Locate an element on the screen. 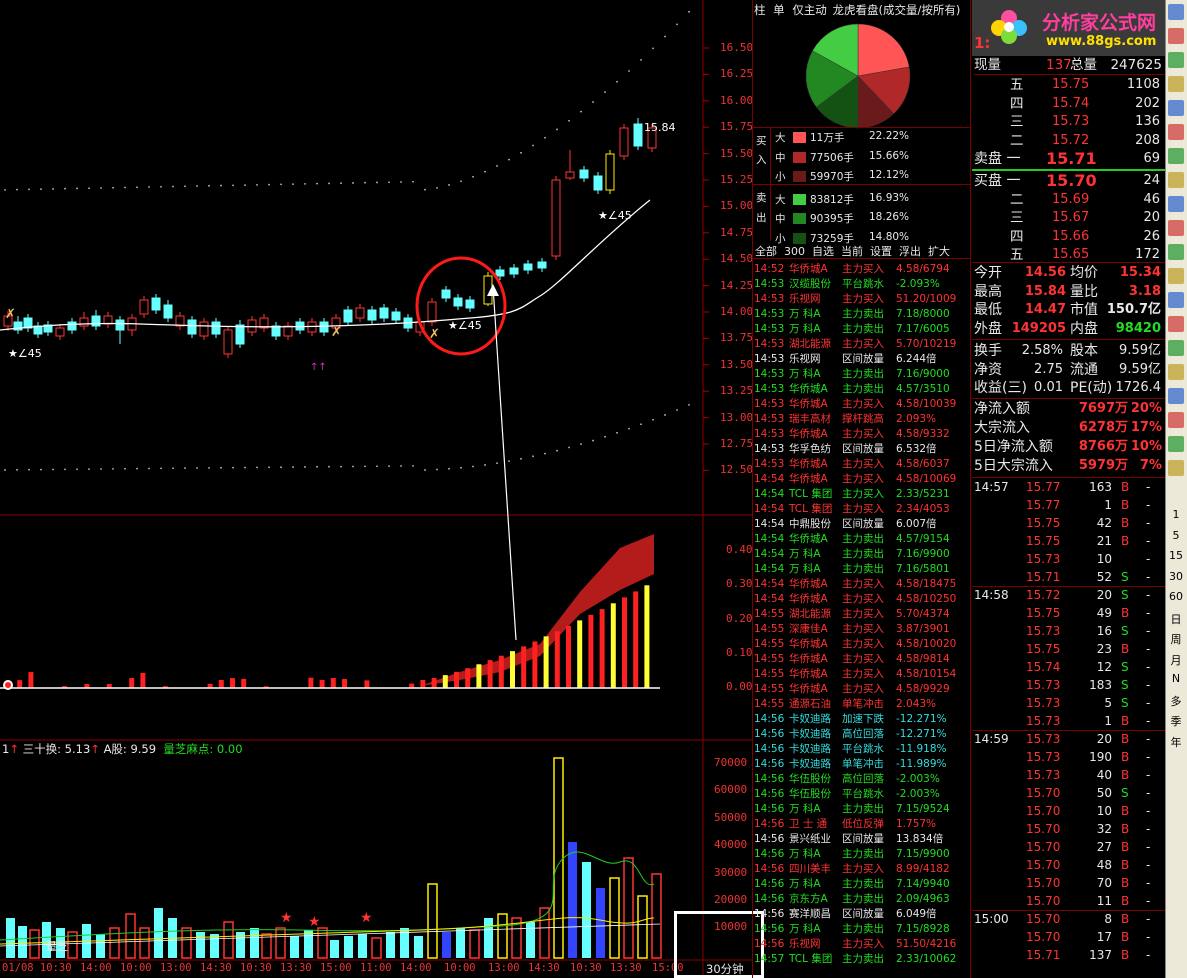 Image resolution: width=1187 pixels, height=978 pixels. alert-row: 14:53 华侨城A 主力买入 4.58/6037 is located at coordinates (852, 464).